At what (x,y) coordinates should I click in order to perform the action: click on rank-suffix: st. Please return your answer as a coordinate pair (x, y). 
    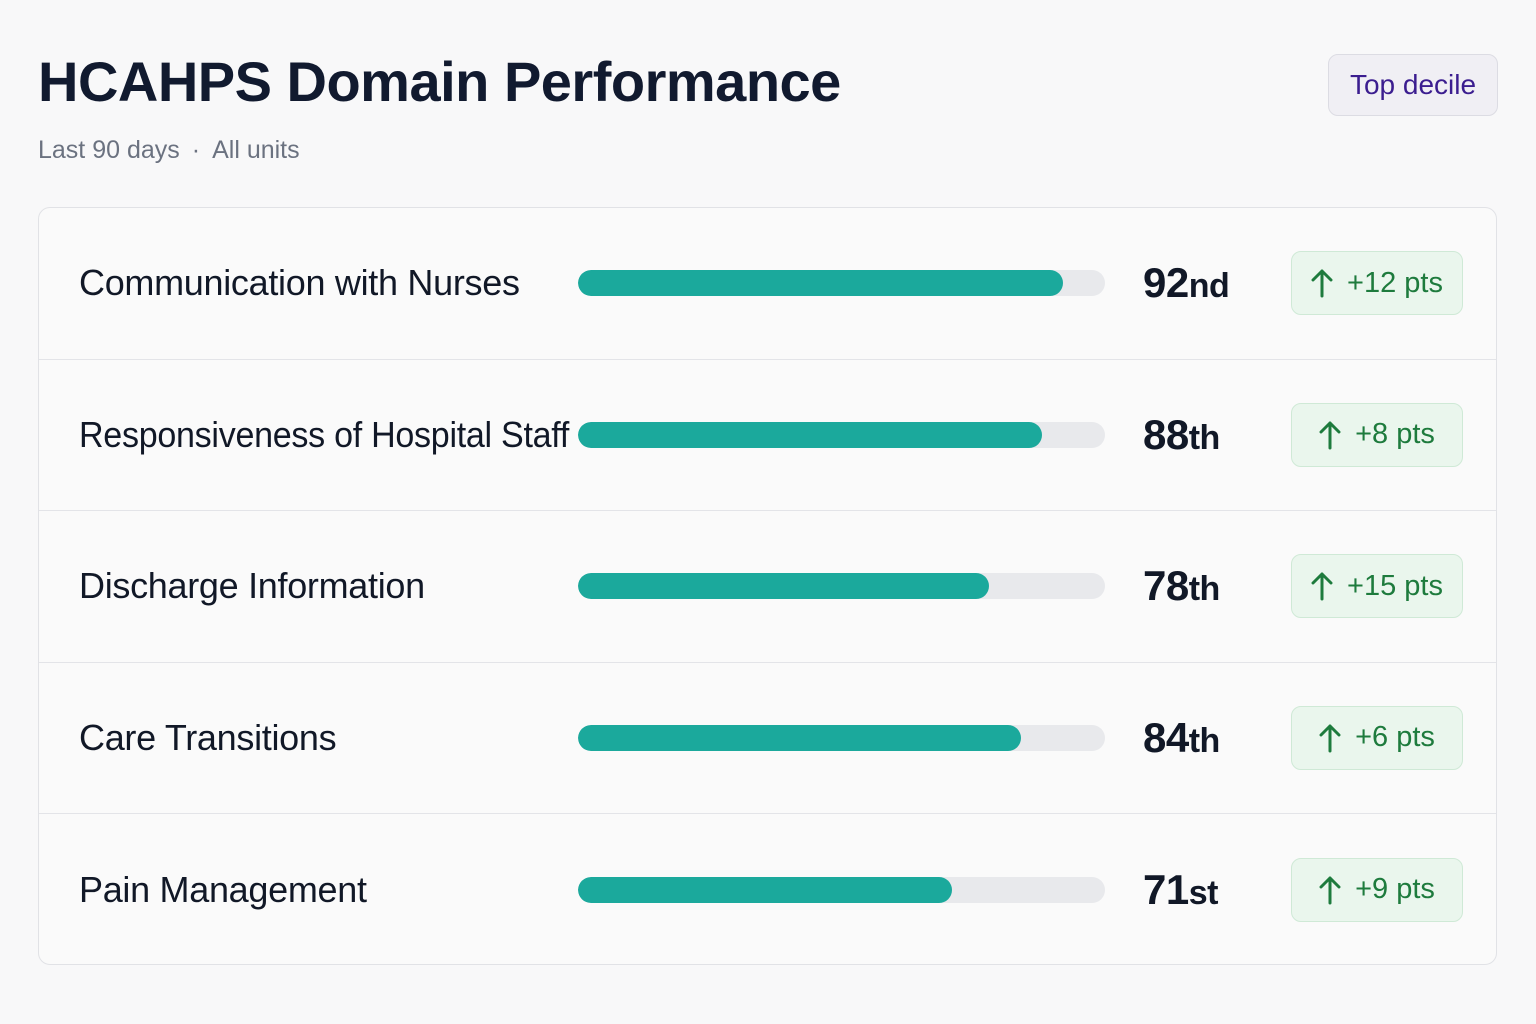
    Looking at the image, I should click on (1203, 892).